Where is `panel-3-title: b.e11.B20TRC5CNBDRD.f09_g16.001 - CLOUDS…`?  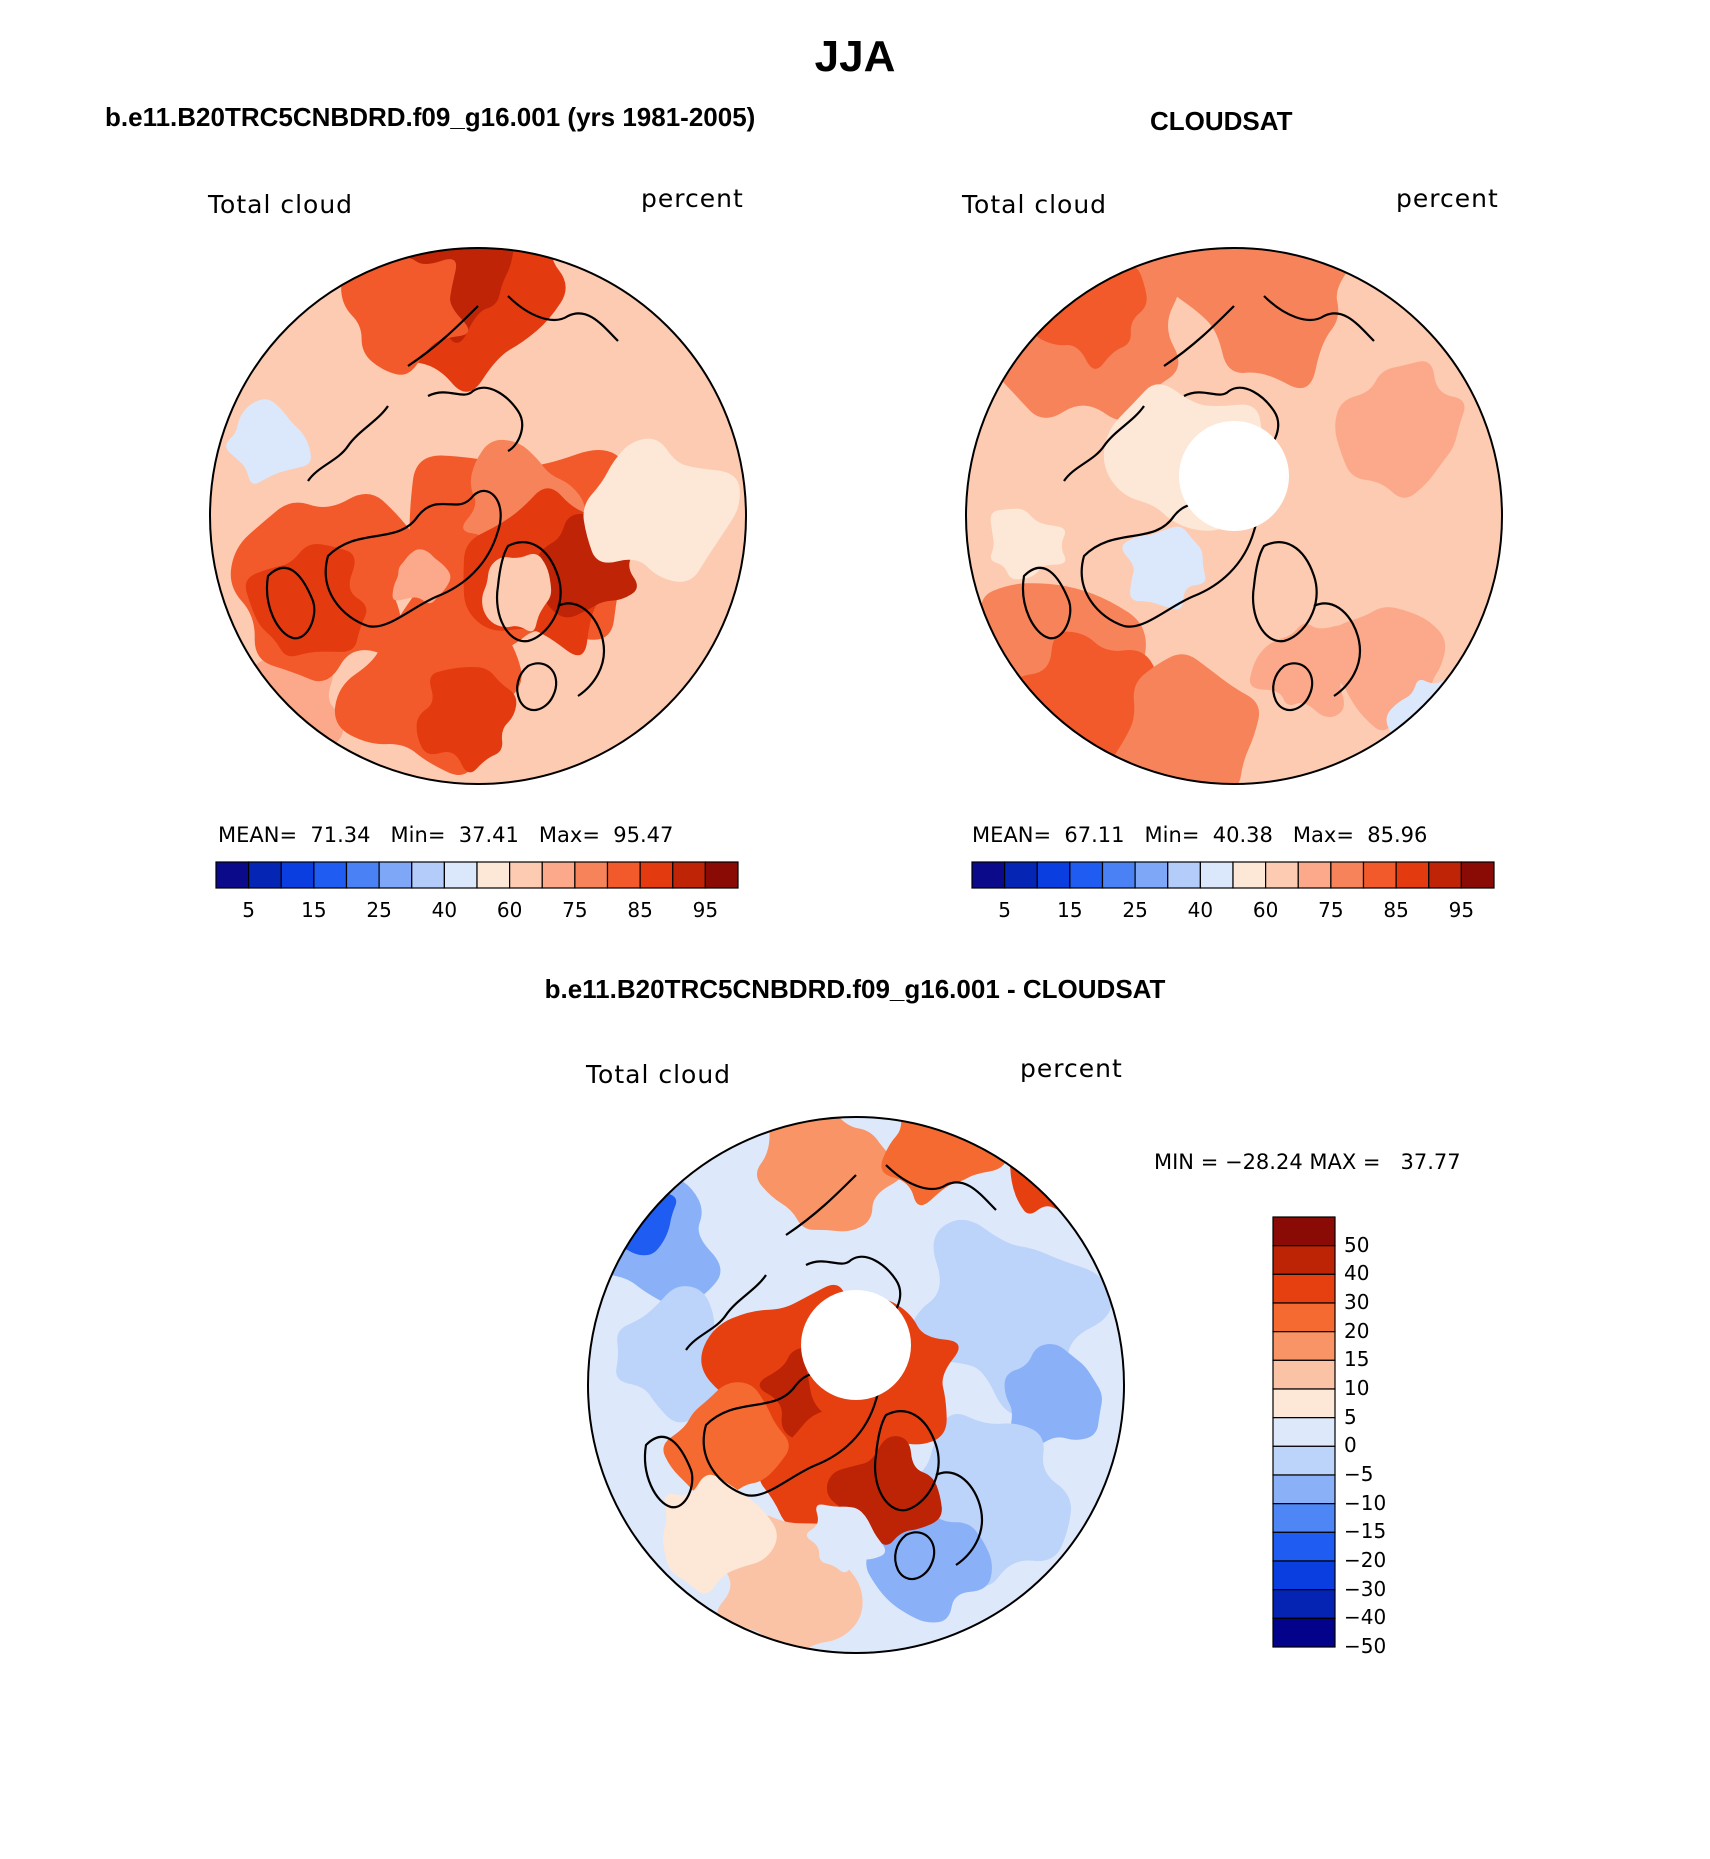 panel-3-title: b.e11.B20TRC5CNBDRD.f09_g16.001 - CLOUDS… is located at coordinates (855, 989).